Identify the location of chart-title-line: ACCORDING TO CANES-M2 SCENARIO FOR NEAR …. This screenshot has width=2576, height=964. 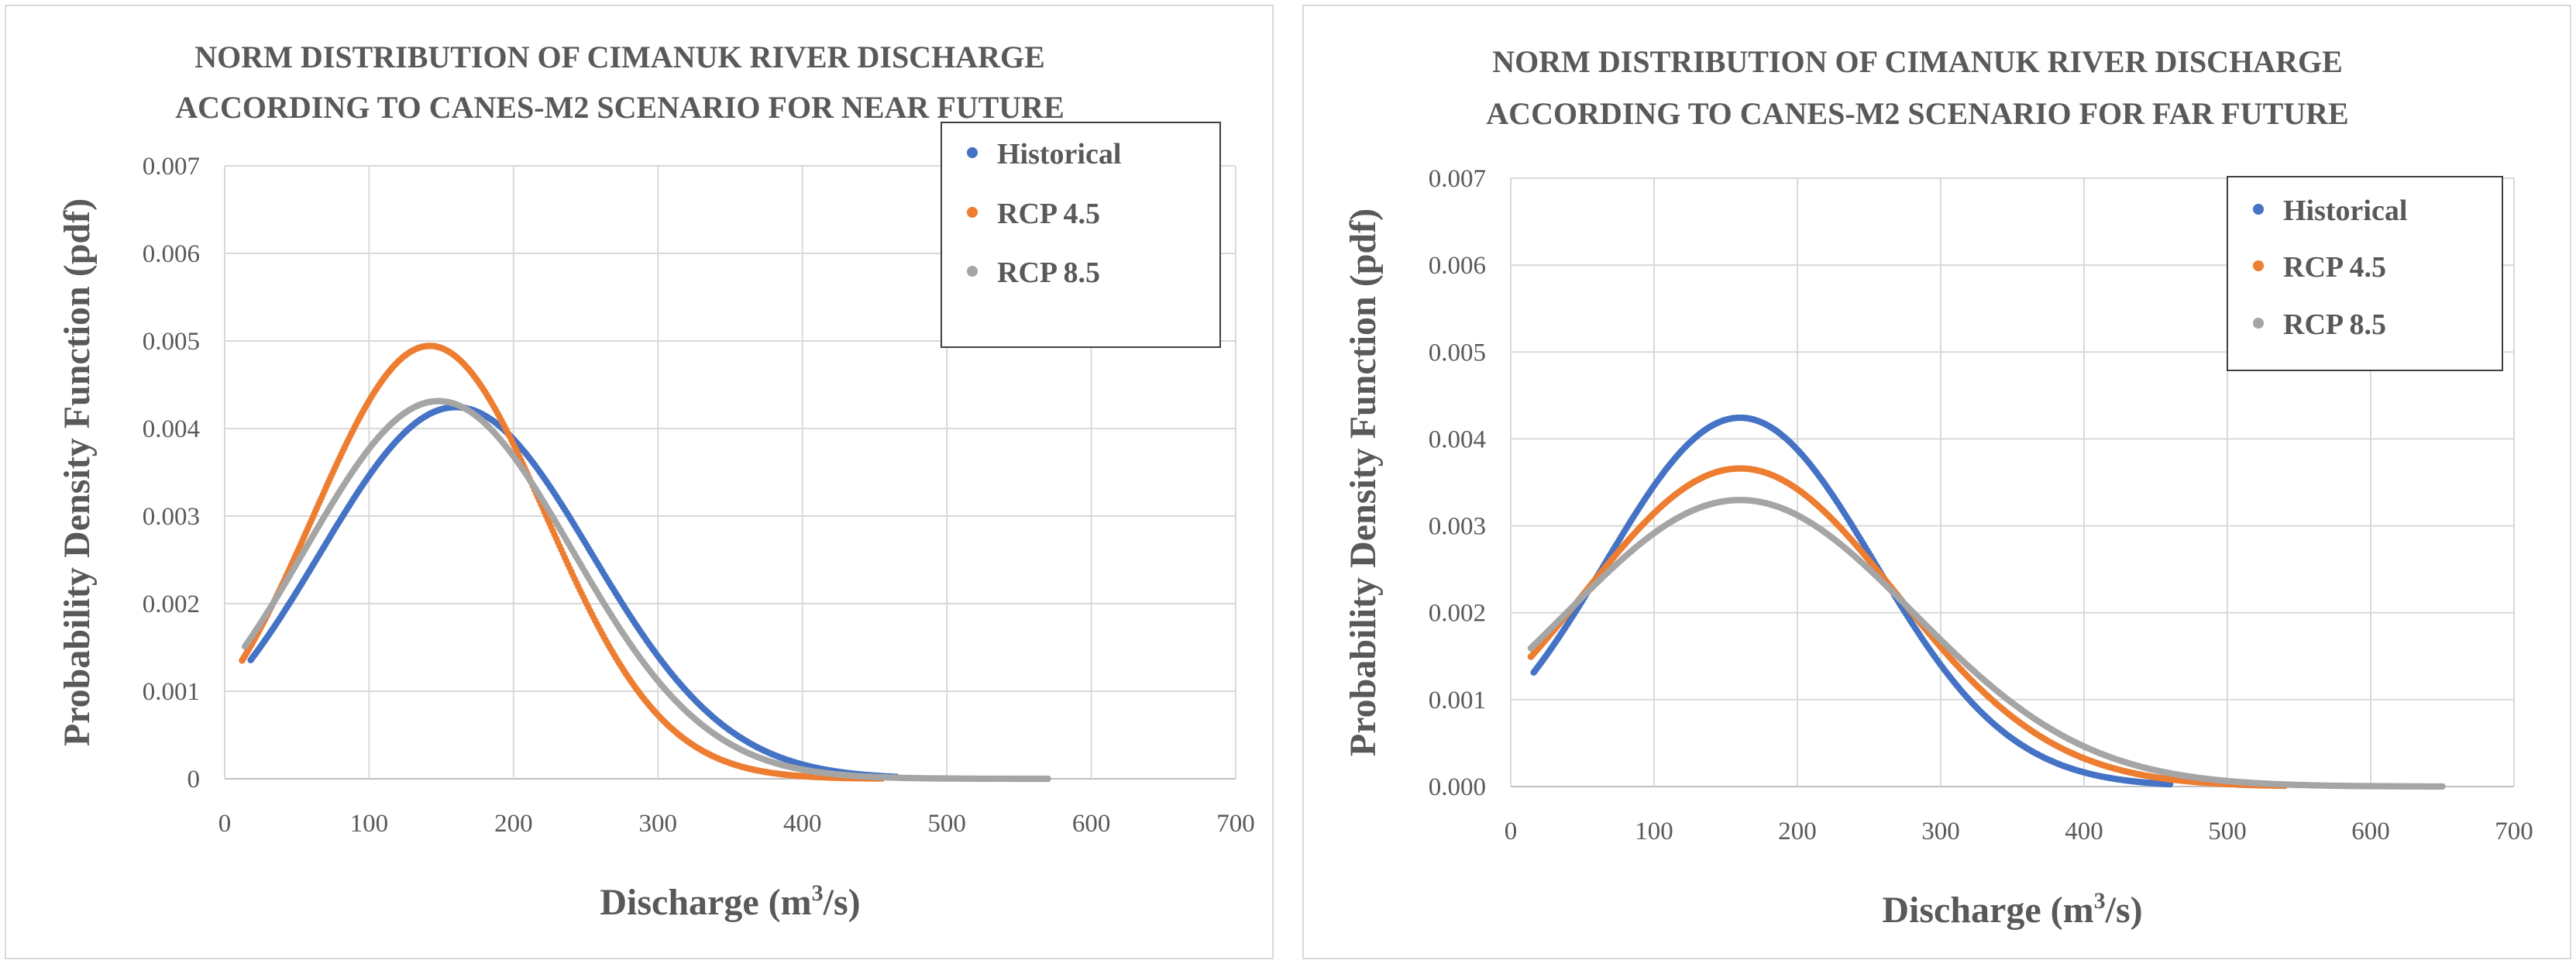
(619, 108).